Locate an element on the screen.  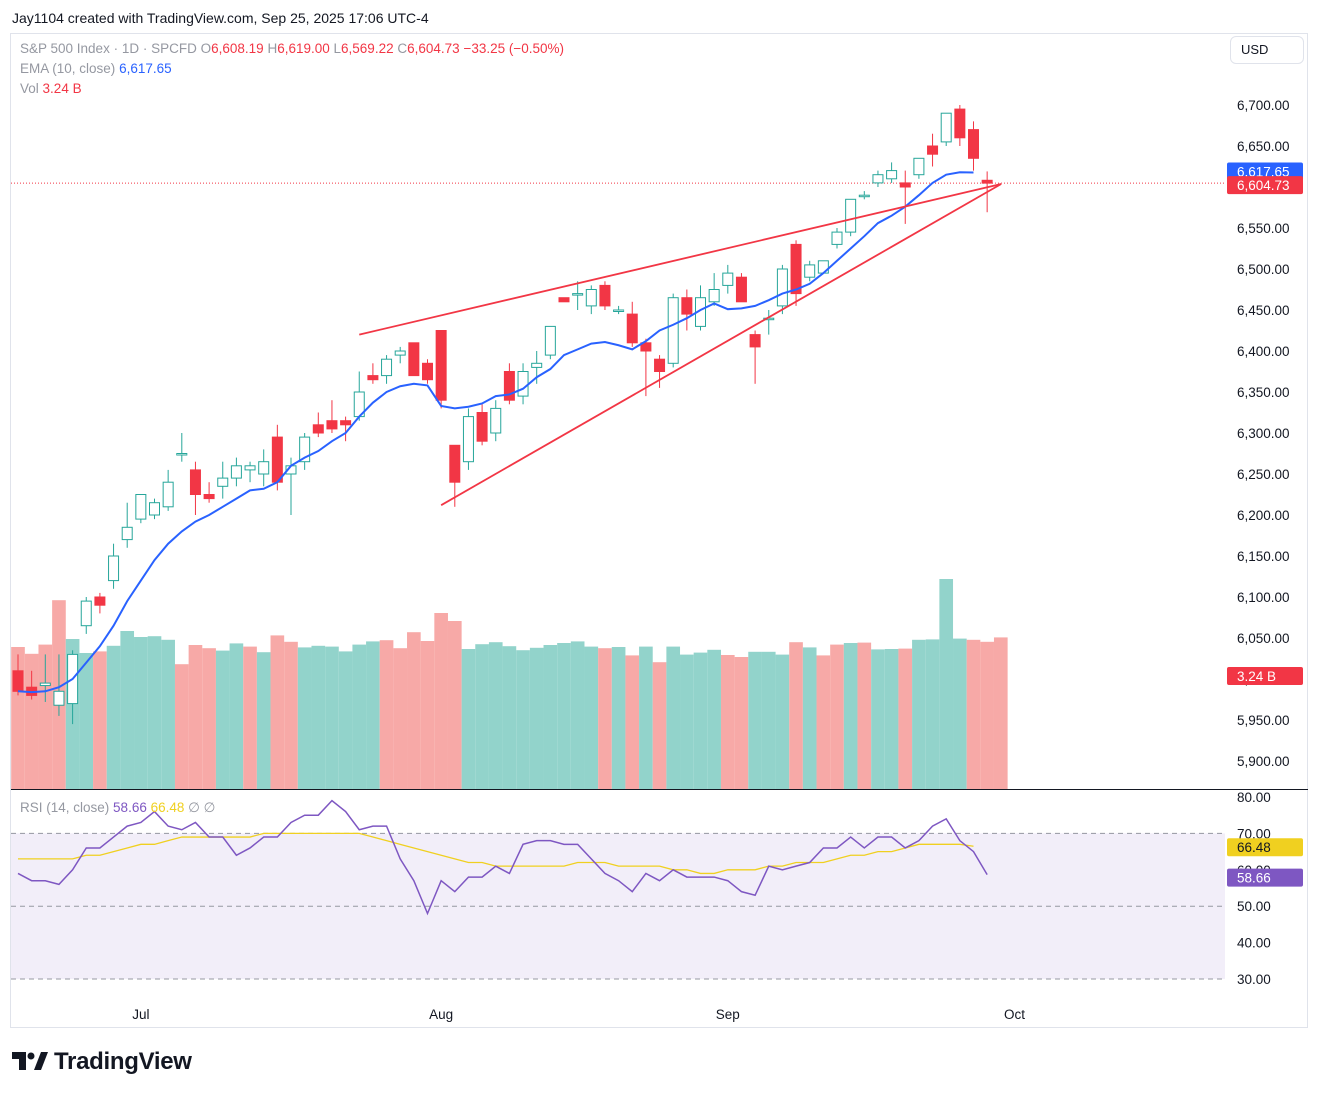
price-tick-label: 6,050.00 is located at coordinates (1263, 638).